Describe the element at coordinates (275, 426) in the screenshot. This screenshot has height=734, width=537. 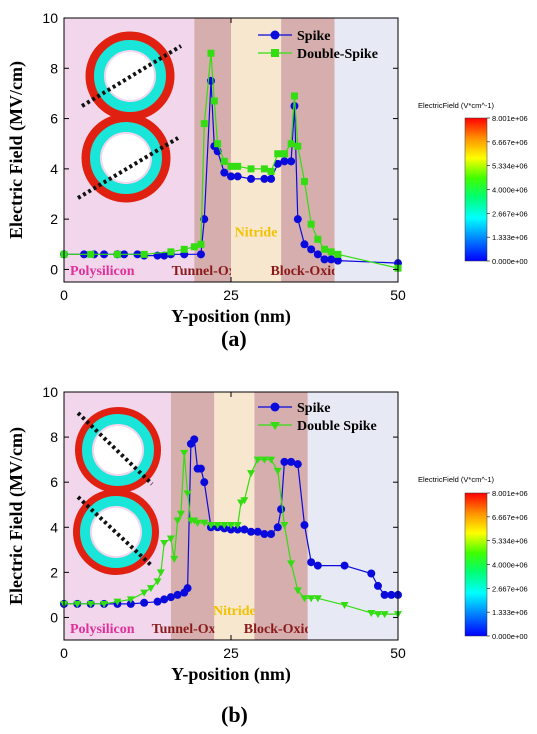
I see `legend-marker-double-spike` at that location.